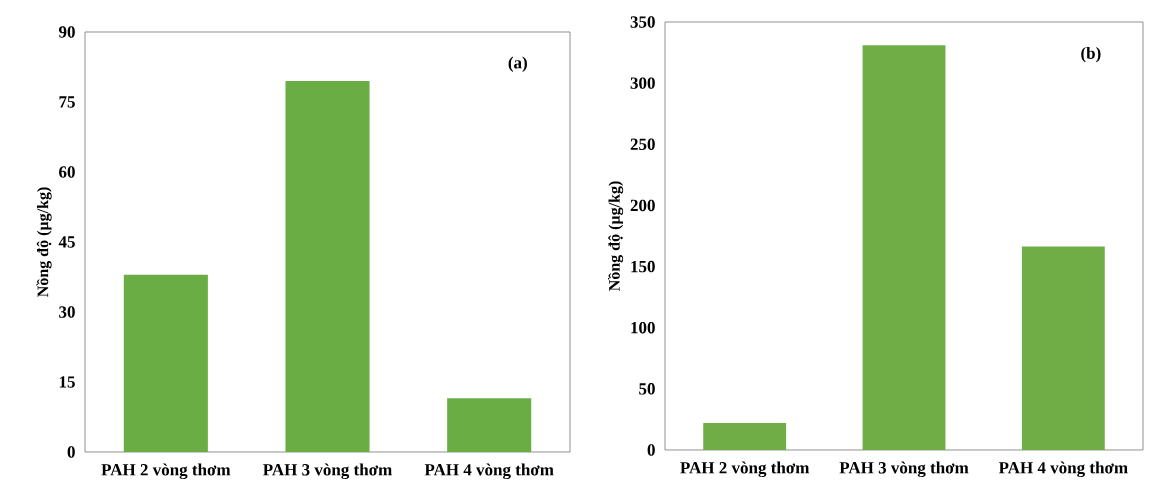  Describe the element at coordinates (67, 382) in the screenshot. I see `y-tick-label: 15` at that location.